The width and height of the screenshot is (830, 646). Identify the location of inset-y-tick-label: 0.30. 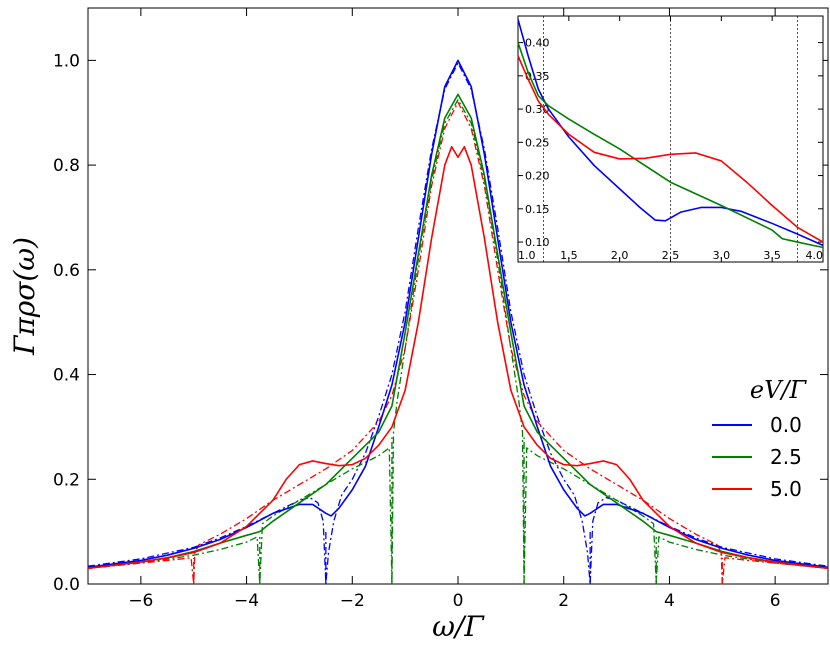
(537, 109).